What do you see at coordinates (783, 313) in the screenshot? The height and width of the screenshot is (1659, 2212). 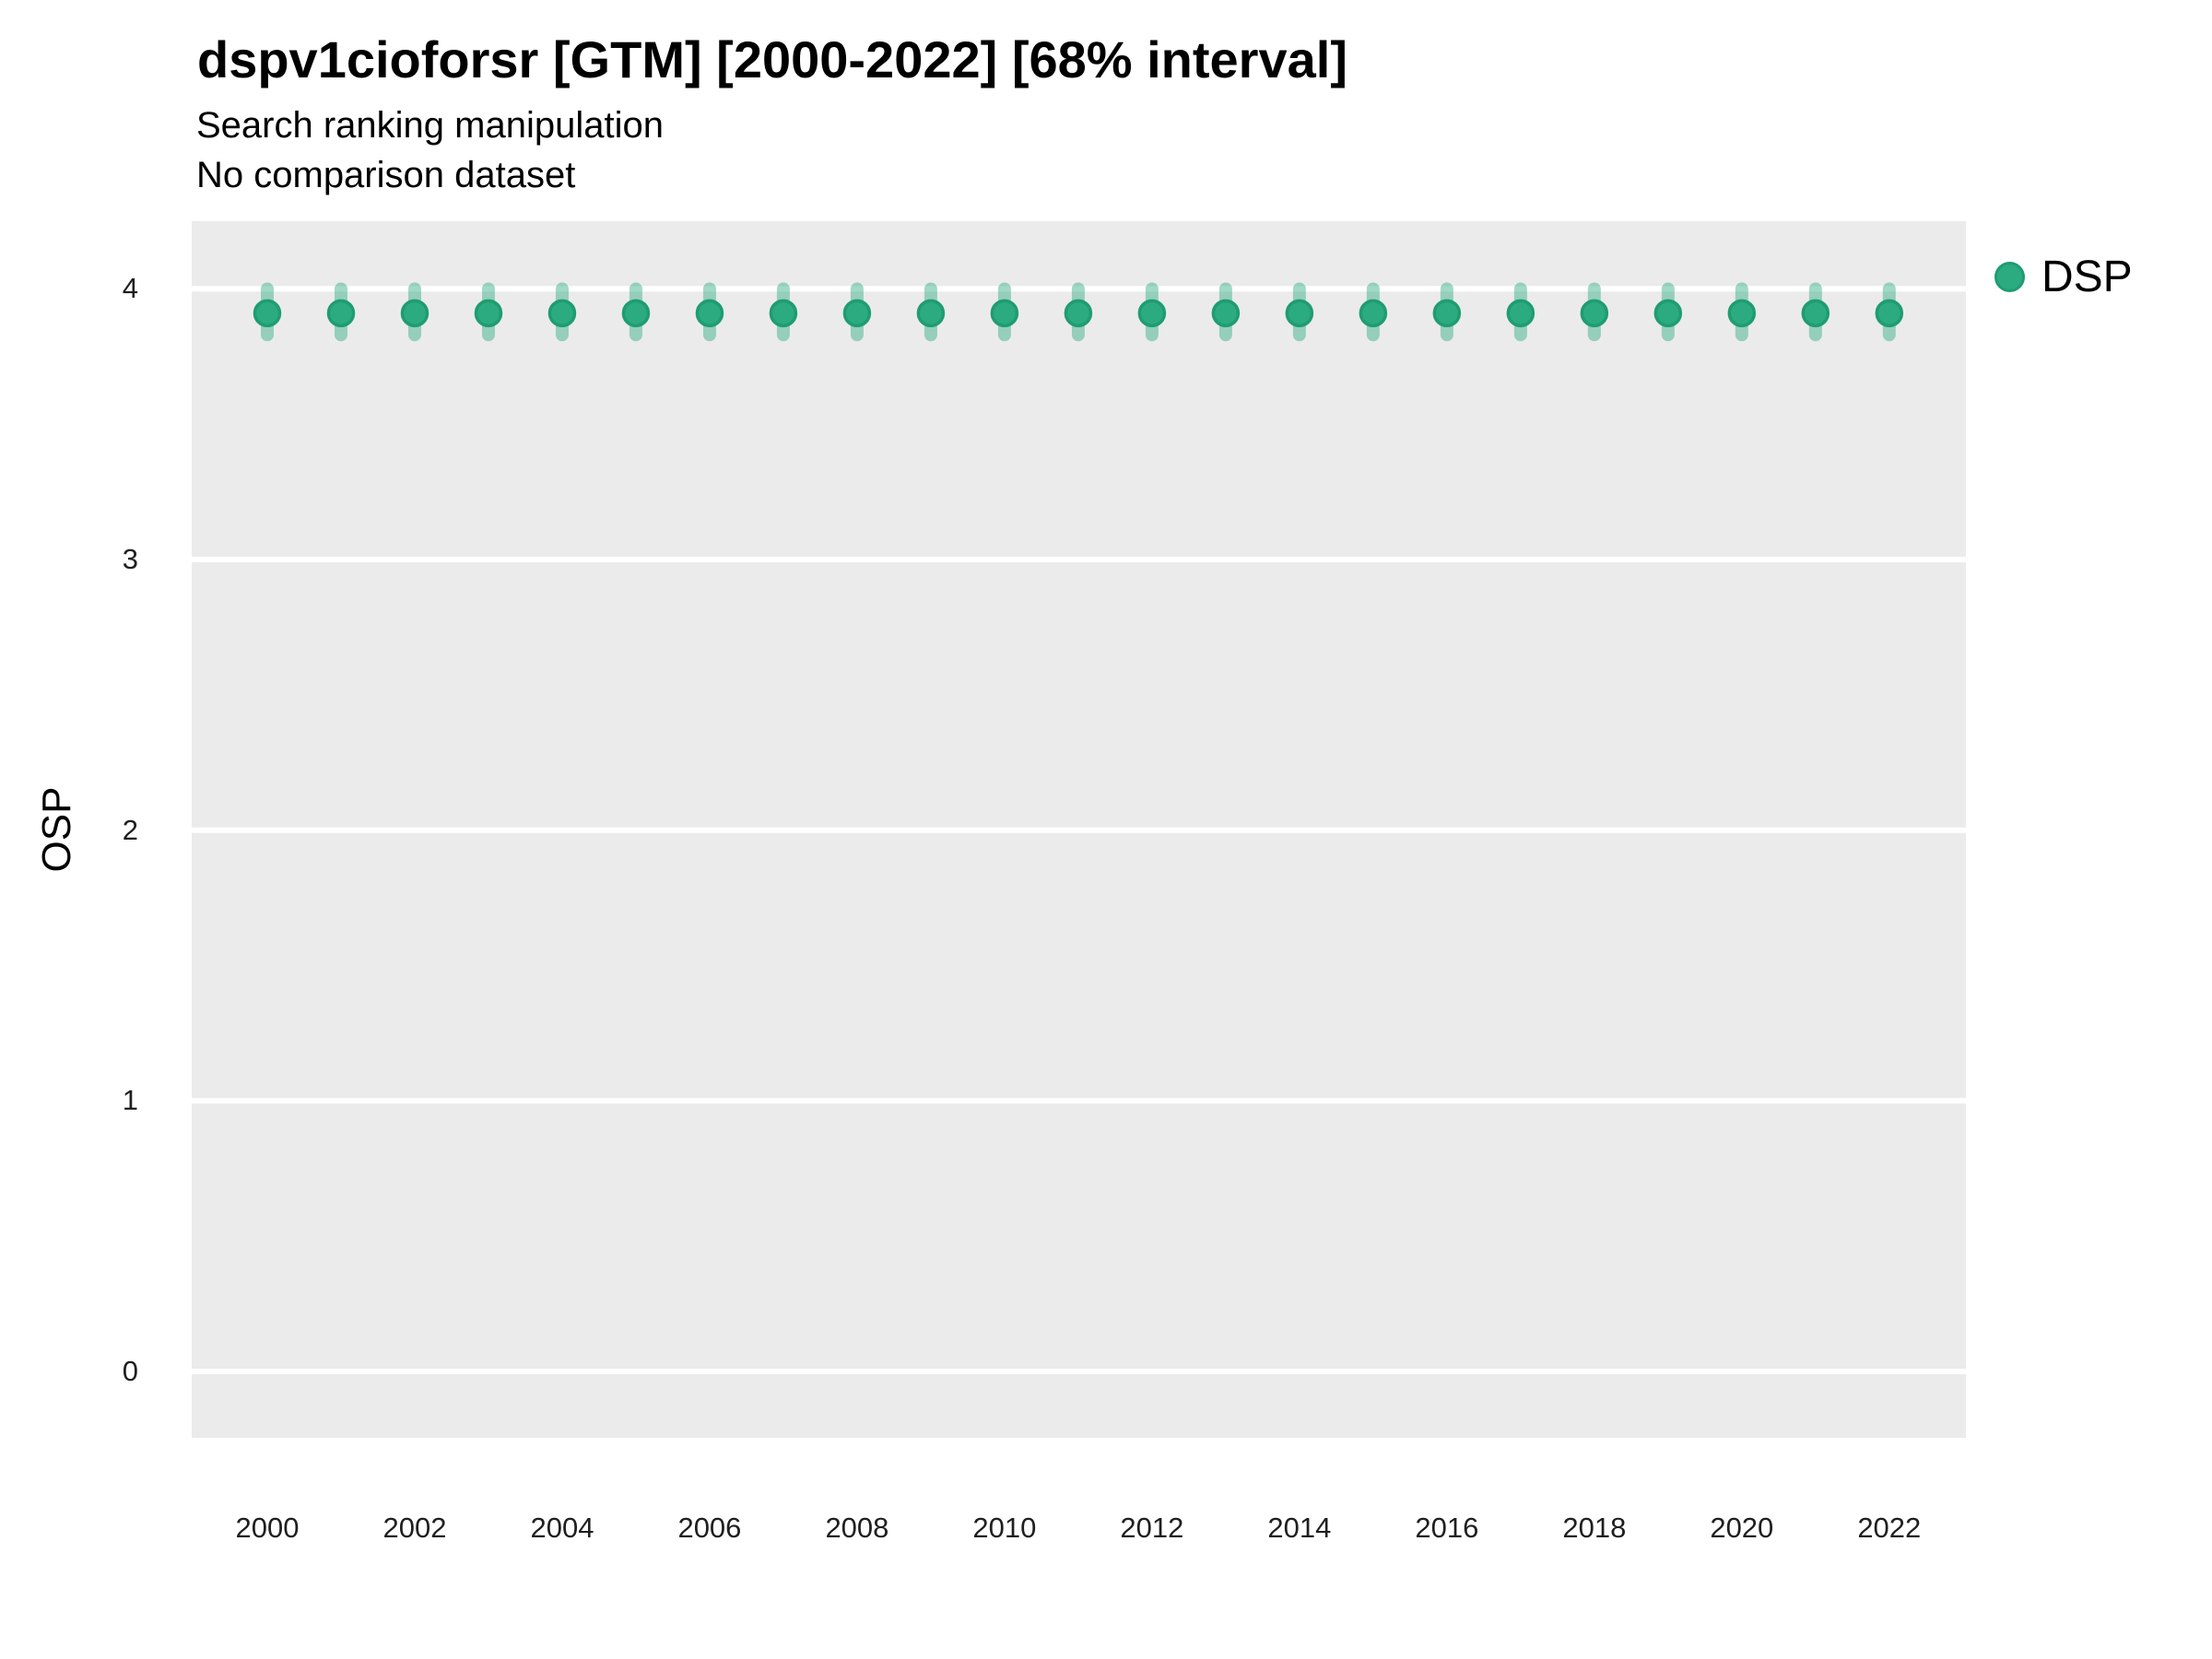 I see `data-point-2007` at bounding box center [783, 313].